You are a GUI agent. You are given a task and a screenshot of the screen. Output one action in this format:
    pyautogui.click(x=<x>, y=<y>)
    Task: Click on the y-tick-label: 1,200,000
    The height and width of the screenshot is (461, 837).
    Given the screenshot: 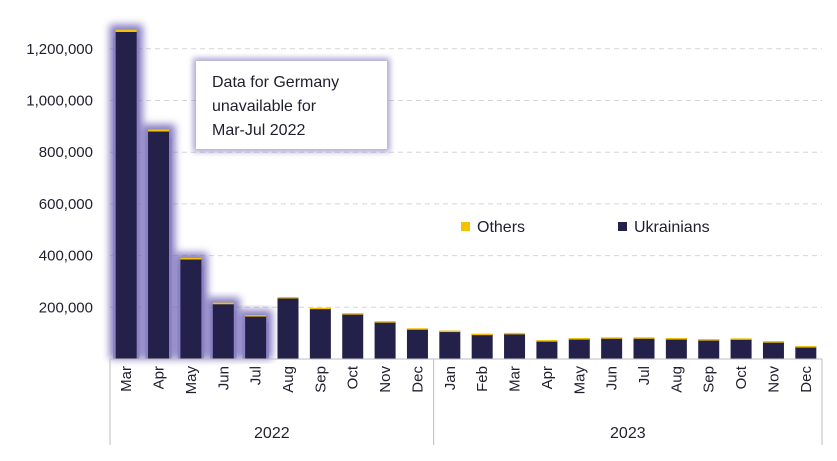 What is the action you would take?
    pyautogui.click(x=59, y=49)
    